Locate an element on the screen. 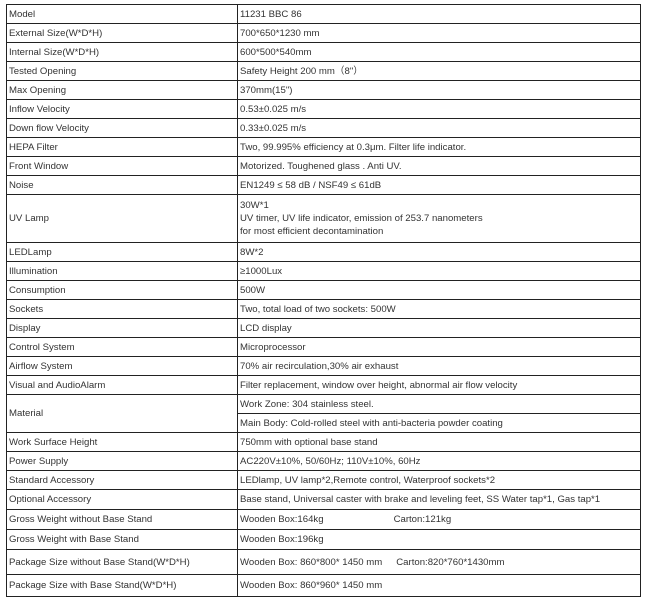 This screenshot has height=602, width=646. spec-label: Down flow Velocity is located at coordinates (122, 128).